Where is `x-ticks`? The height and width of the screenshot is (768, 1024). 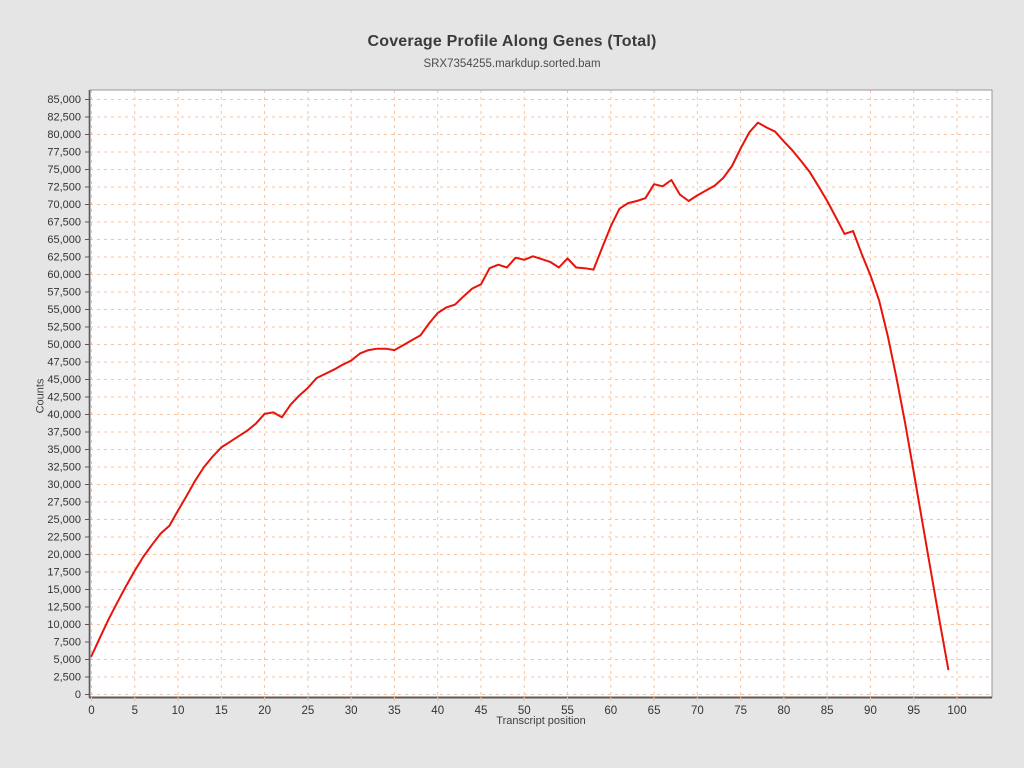 x-ticks is located at coordinates (524, 699).